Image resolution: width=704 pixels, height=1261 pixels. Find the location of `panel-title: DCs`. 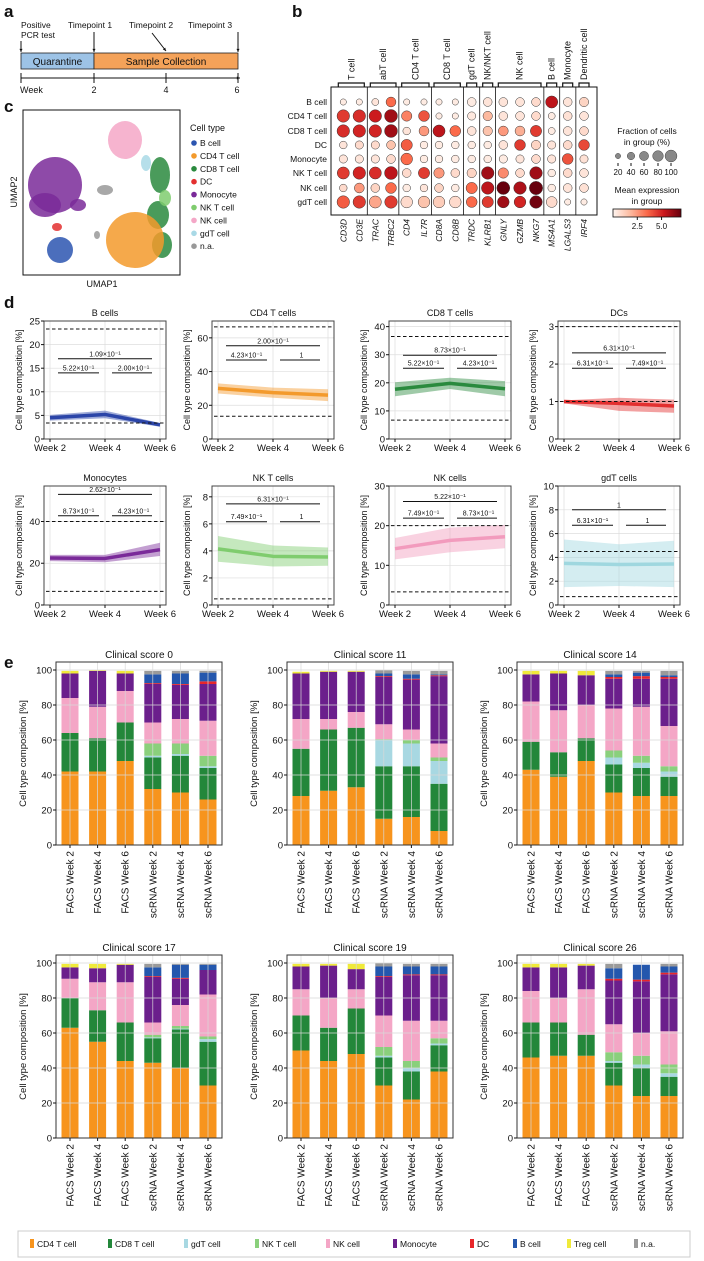

panel-title: DCs is located at coordinates (619, 313).